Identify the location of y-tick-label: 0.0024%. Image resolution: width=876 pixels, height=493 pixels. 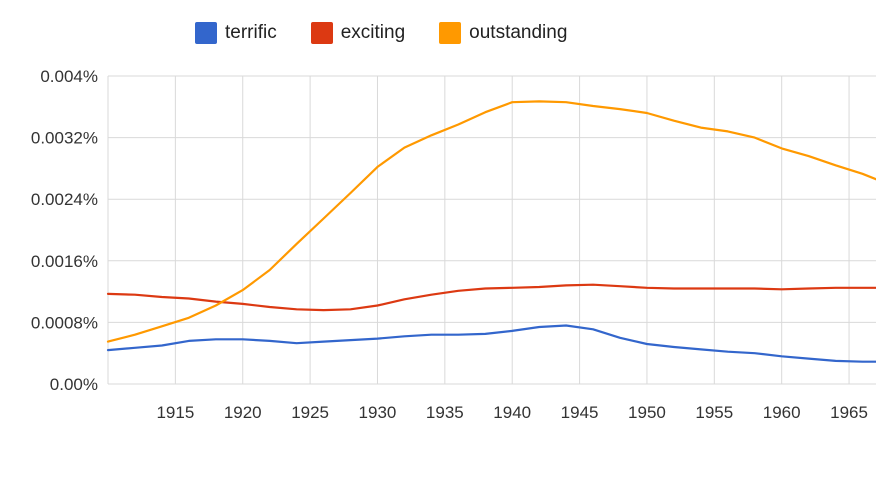
(64, 199).